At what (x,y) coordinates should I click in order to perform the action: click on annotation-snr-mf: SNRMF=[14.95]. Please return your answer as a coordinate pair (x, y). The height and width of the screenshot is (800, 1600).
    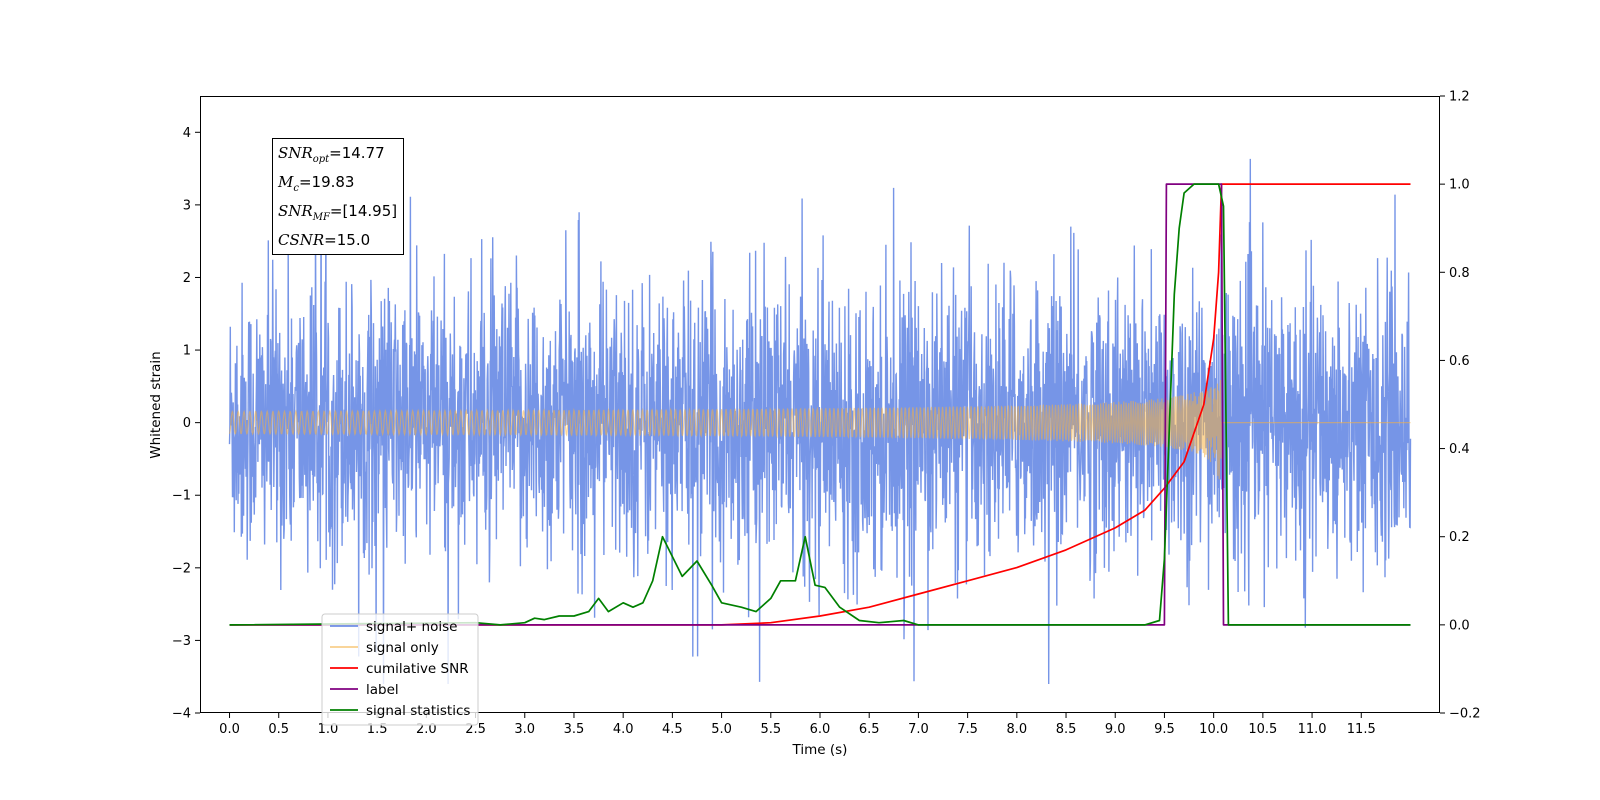
    Looking at the image, I should click on (338, 212).